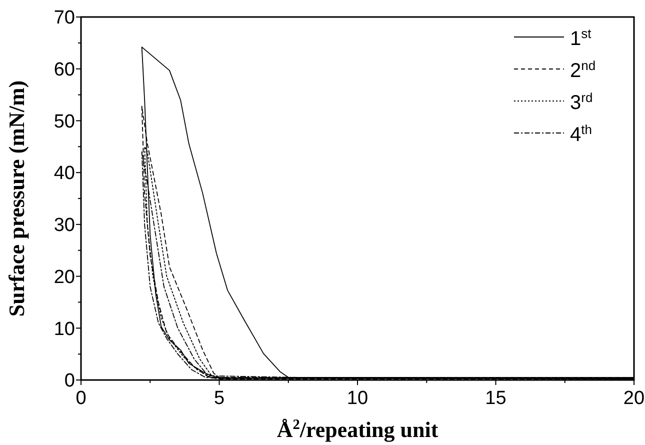 This screenshot has width=645, height=445. What do you see at coordinates (495, 398) in the screenshot?
I see `x-tick-label: 15` at bounding box center [495, 398].